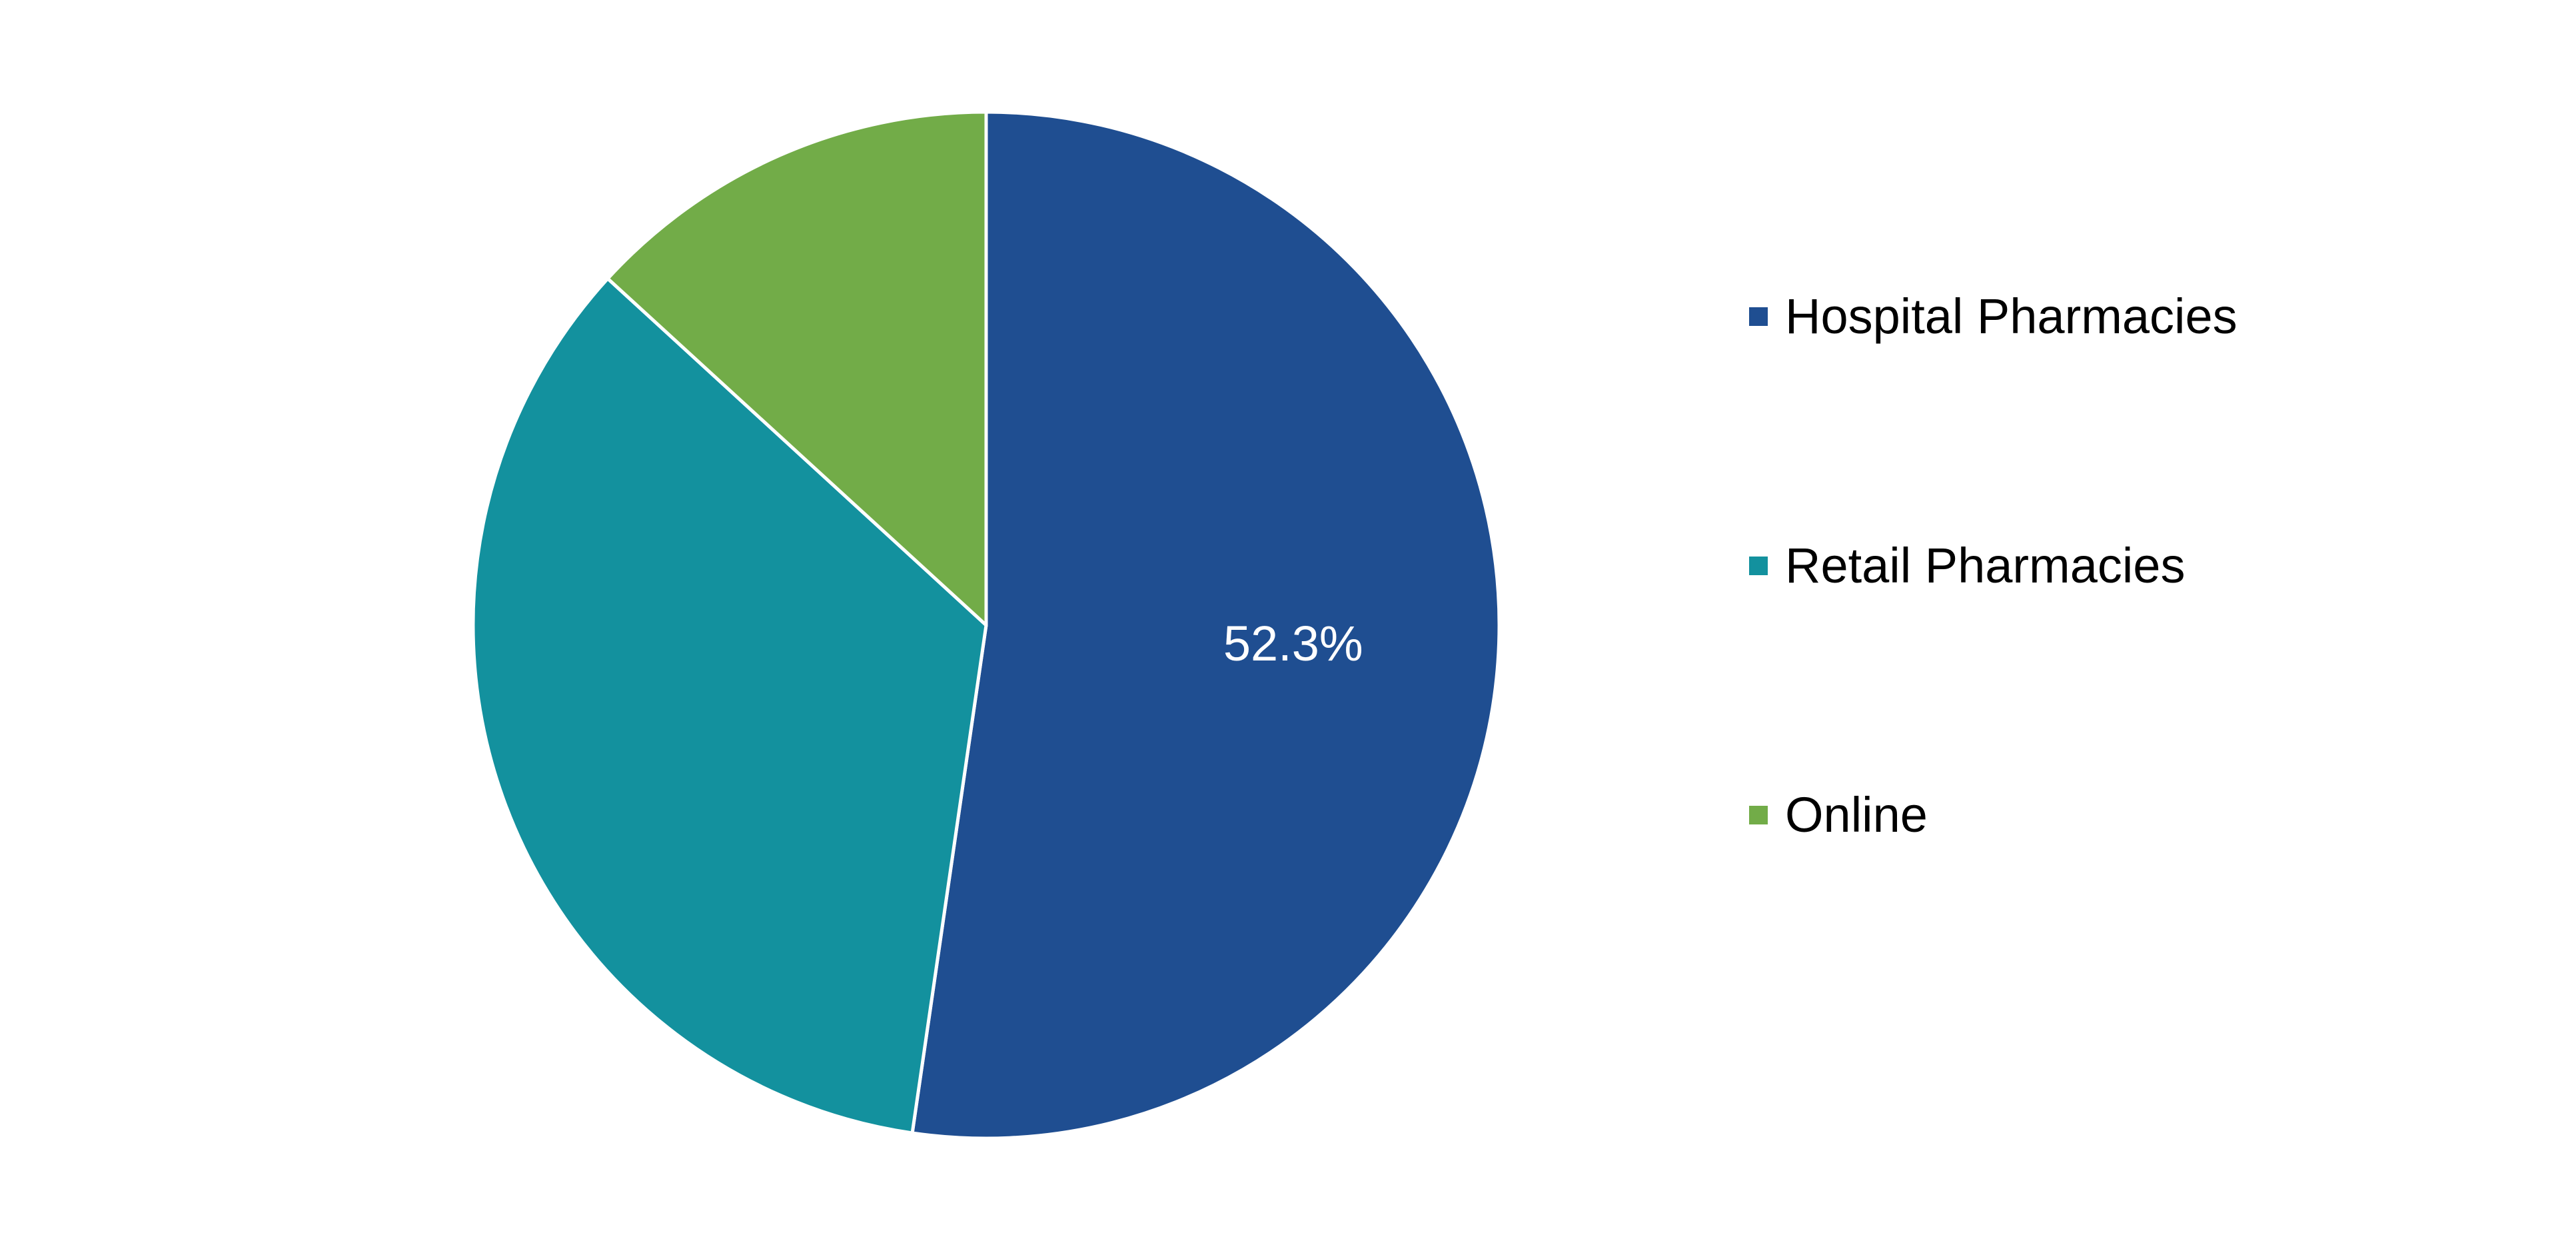 The height and width of the screenshot is (1253, 2576). I want to click on pie-slice-online, so click(797, 369).